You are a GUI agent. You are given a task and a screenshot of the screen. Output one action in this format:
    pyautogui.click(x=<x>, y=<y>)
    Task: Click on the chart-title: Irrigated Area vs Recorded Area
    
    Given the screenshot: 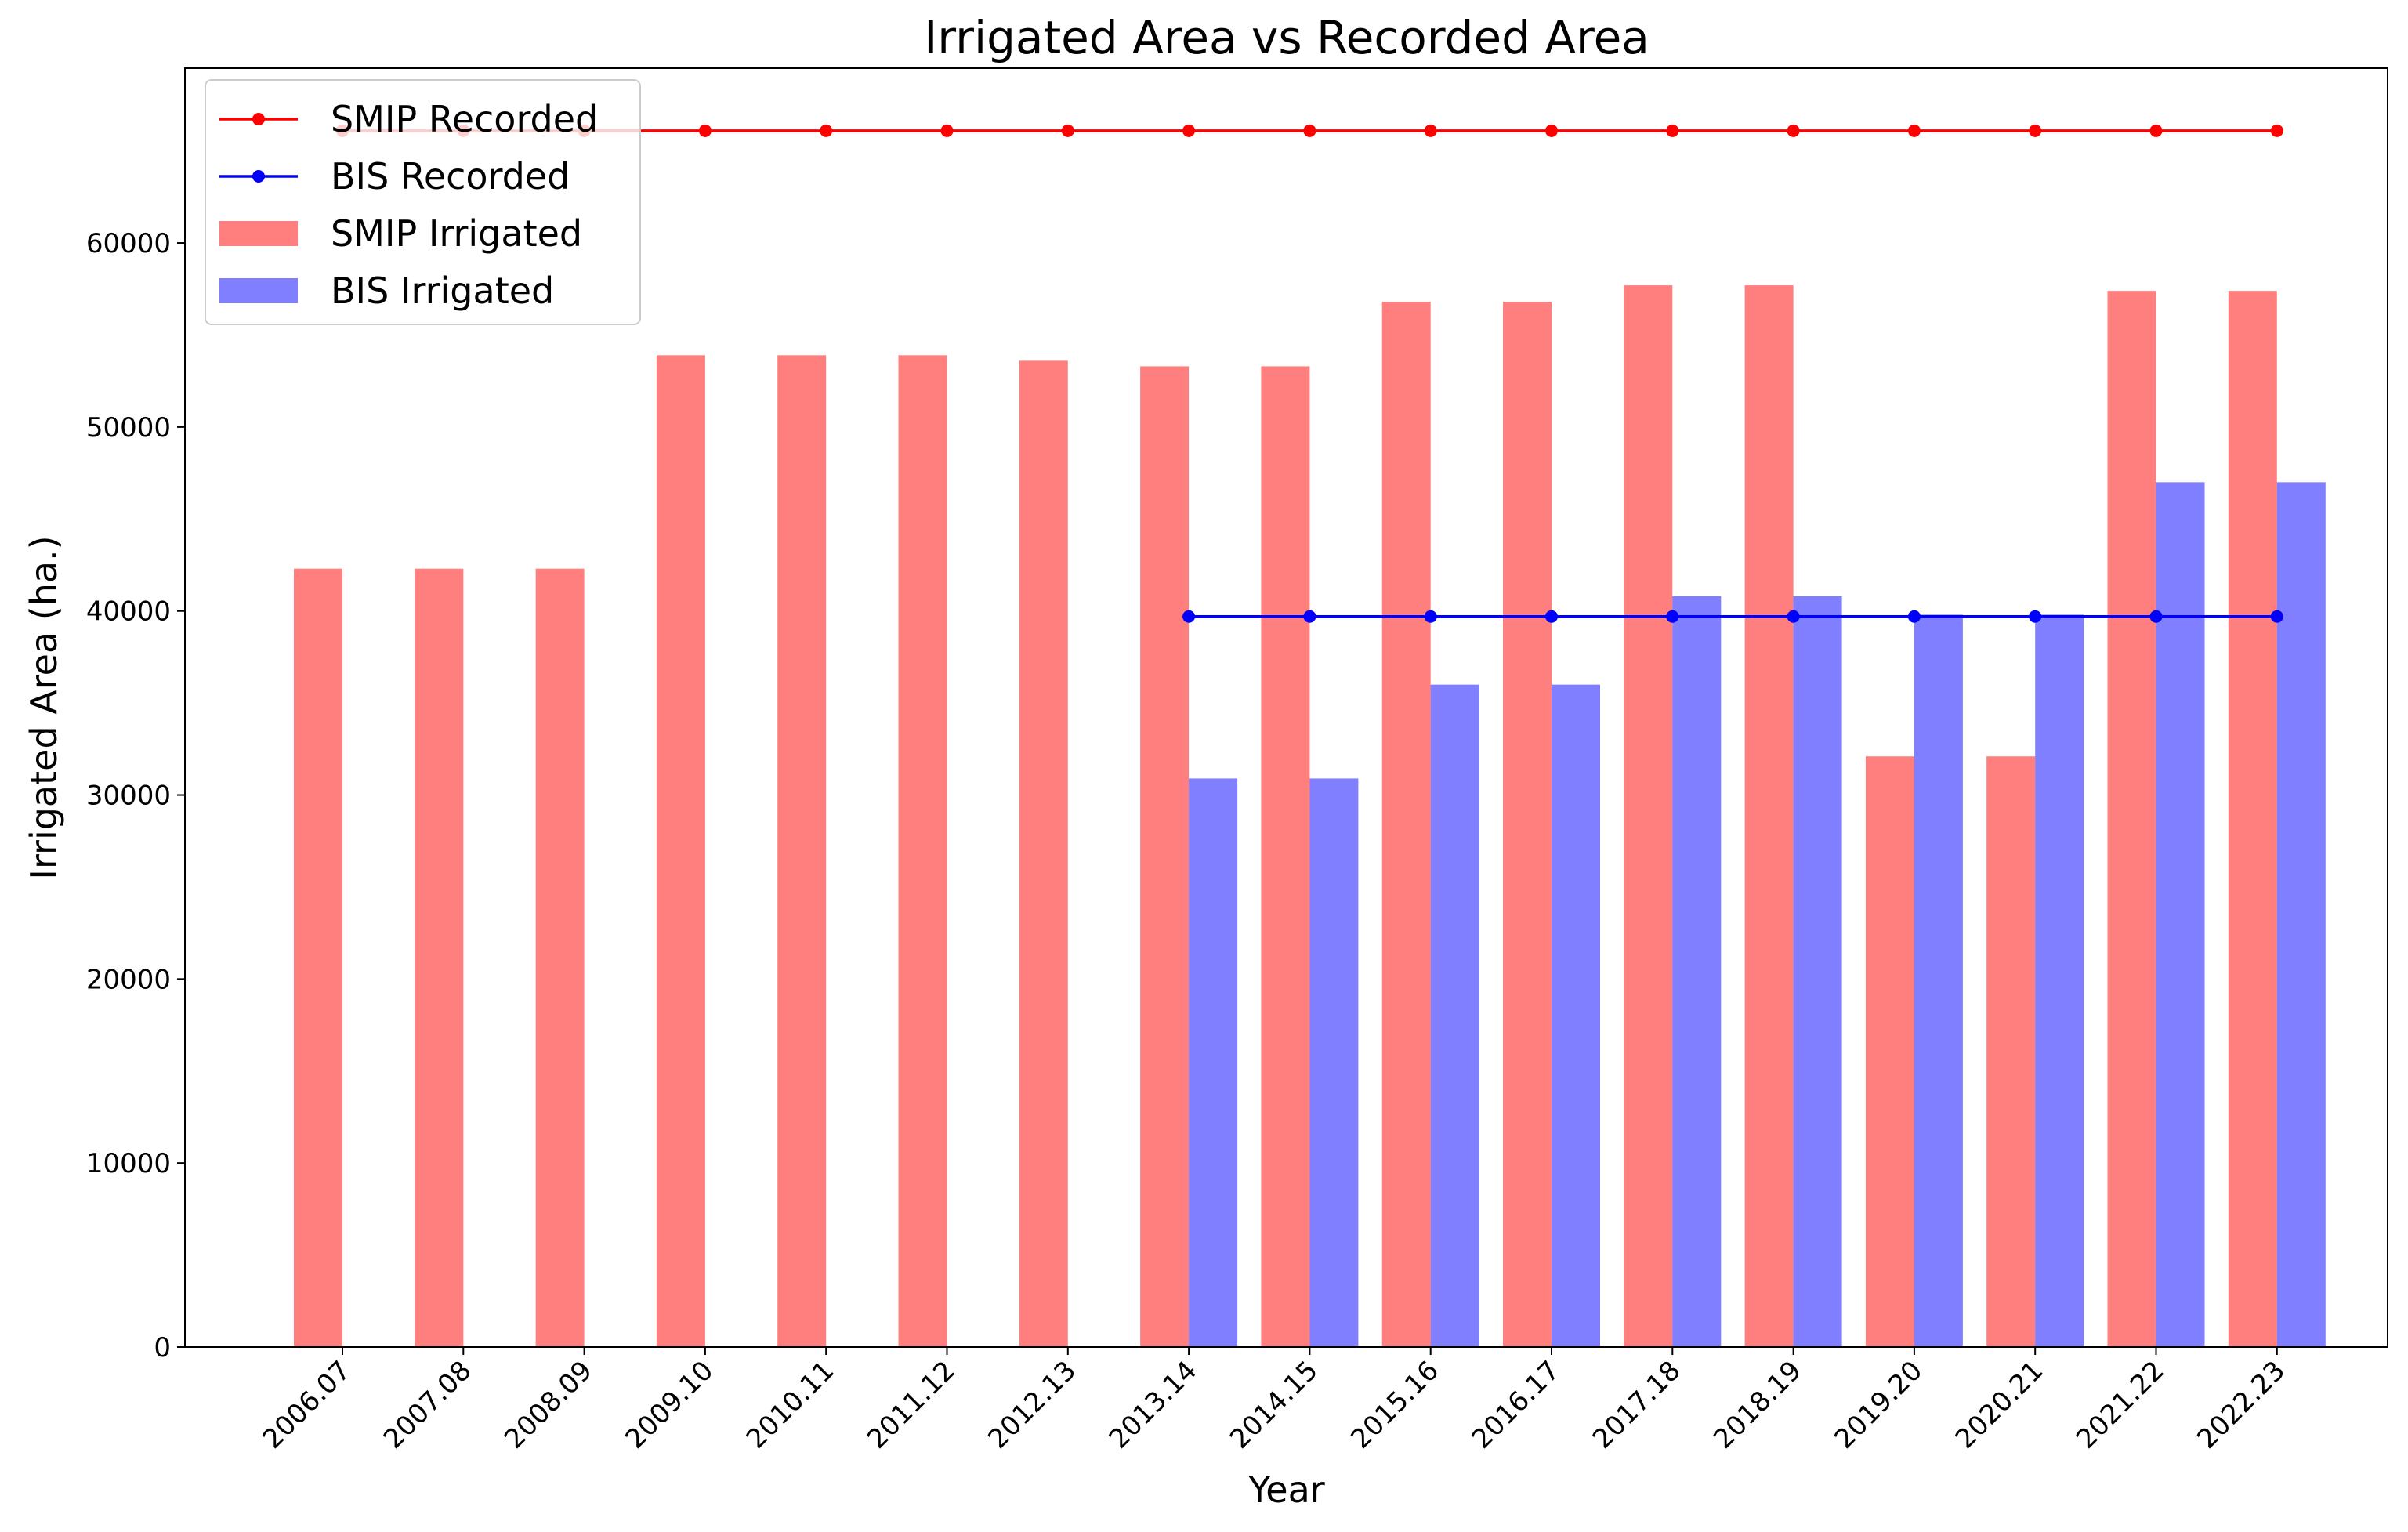 What is the action you would take?
    pyautogui.click(x=1286, y=37)
    